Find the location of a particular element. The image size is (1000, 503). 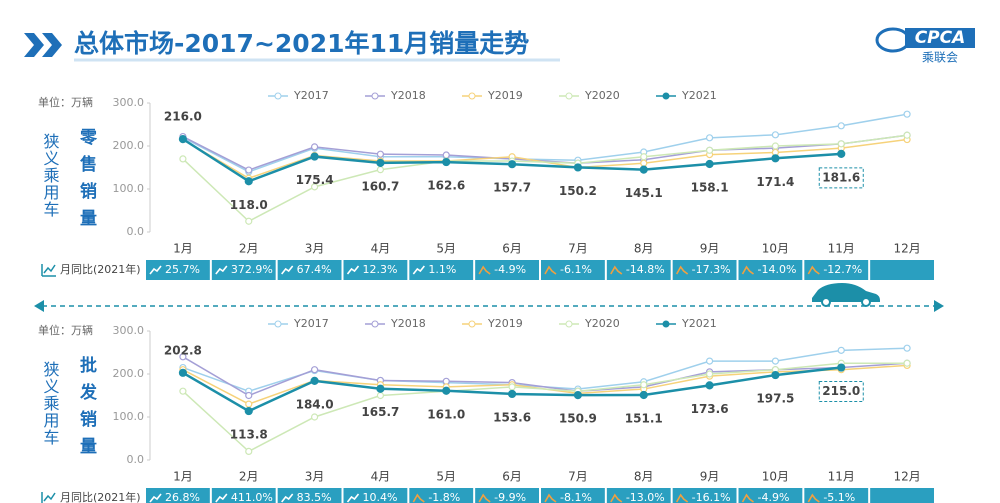

yoy-value: -9.9% is located at coordinates (510, 497).